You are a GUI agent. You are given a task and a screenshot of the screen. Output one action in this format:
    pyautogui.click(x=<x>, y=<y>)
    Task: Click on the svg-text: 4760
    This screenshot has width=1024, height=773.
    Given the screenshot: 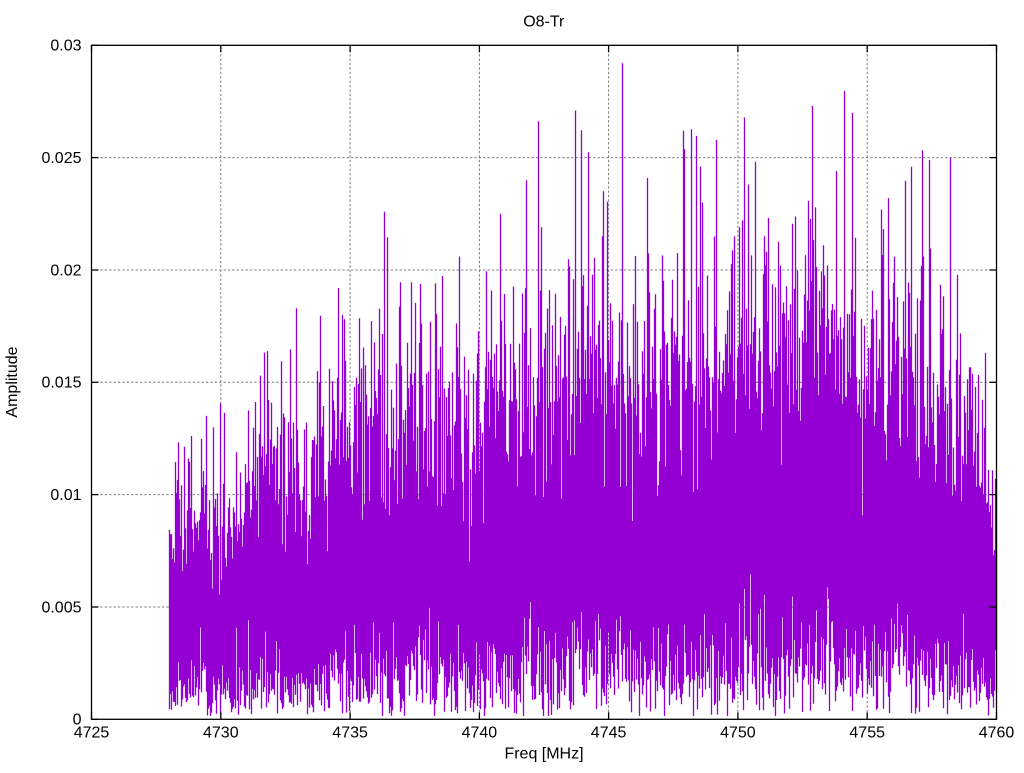 What is the action you would take?
    pyautogui.click(x=997, y=733)
    